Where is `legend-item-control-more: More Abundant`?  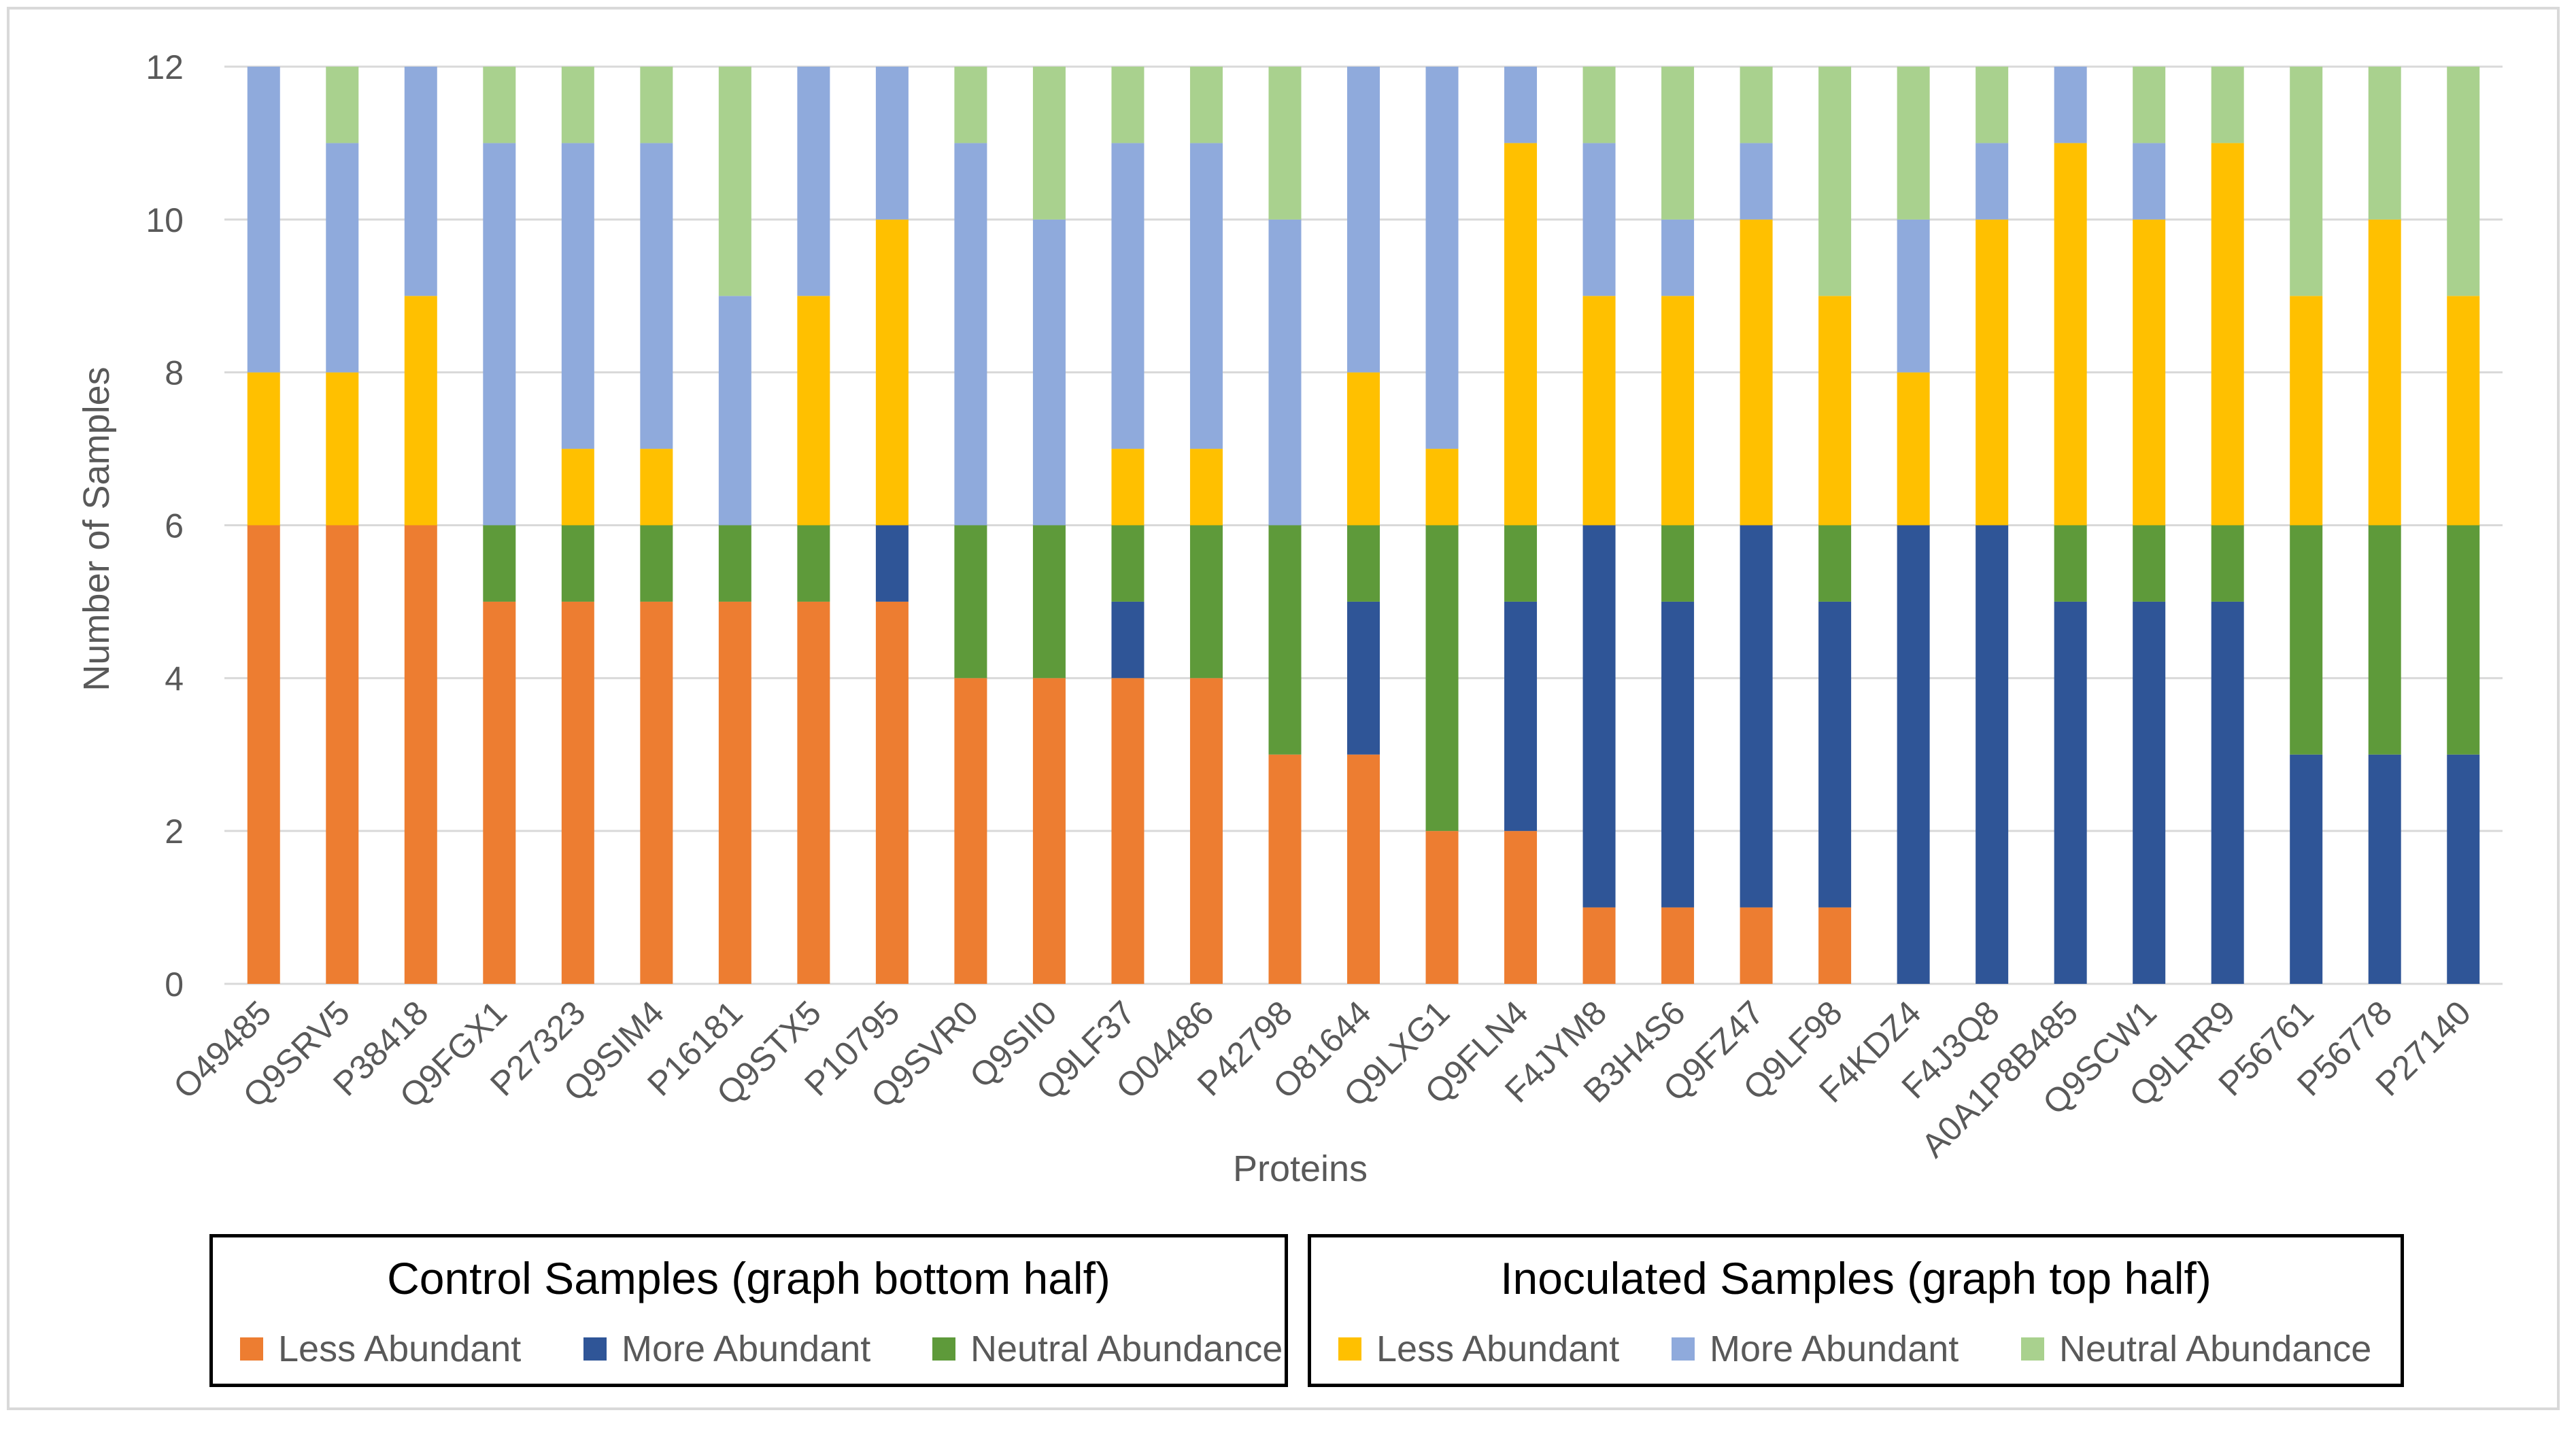
legend-item-control-more: More Abundant is located at coordinates (726, 1349).